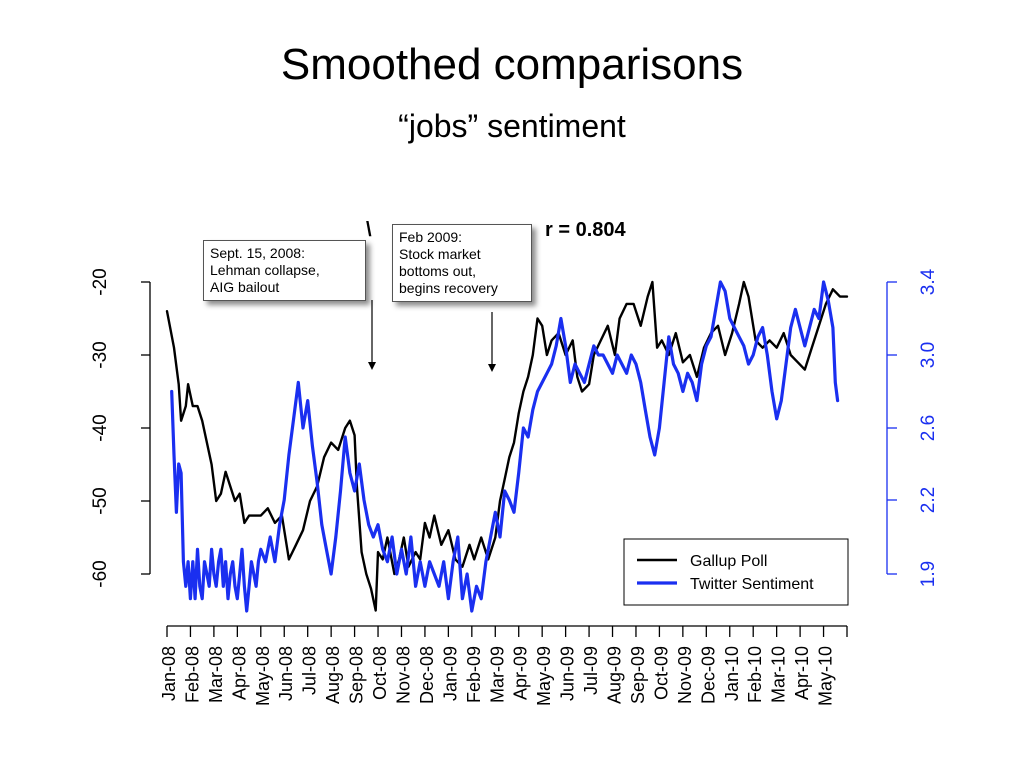  I want to click on x-tick-label: Jul-09, so click(591, 670).